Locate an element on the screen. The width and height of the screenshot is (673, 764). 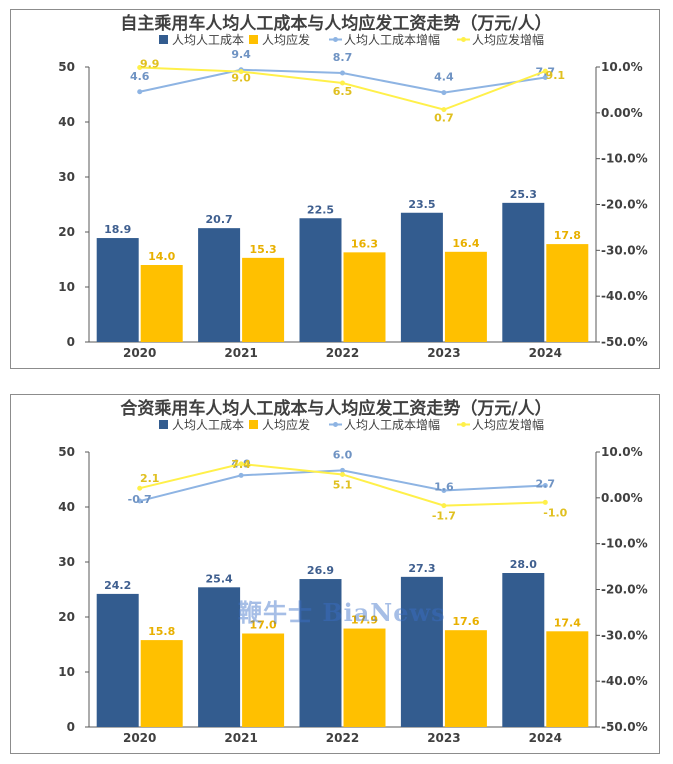
line-value-label: 5.1 is located at coordinates (343, 484).